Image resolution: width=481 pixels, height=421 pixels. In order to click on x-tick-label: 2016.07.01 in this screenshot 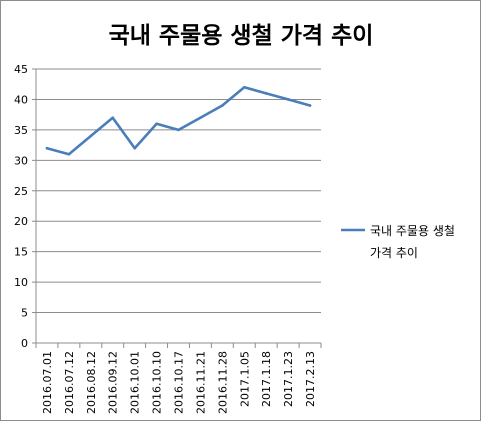, I will do `click(47, 382)`.